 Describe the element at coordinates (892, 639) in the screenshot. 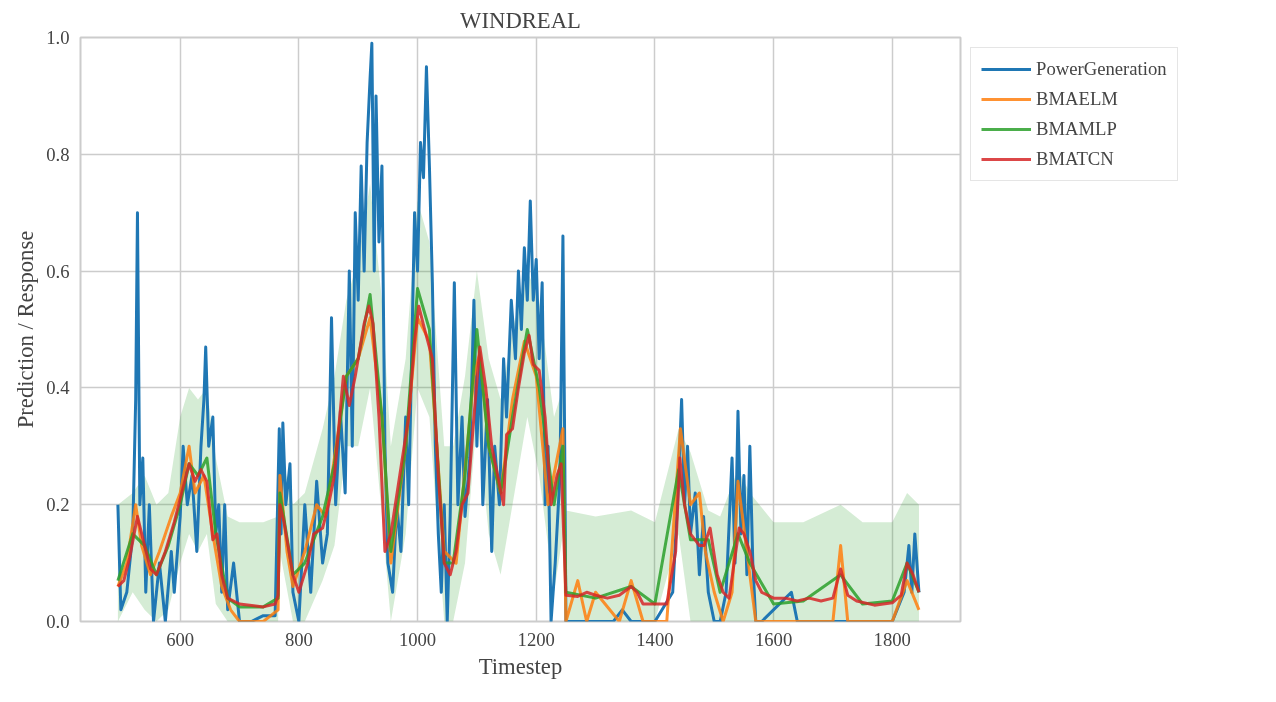

I see `x-tick-label: 1800` at that location.